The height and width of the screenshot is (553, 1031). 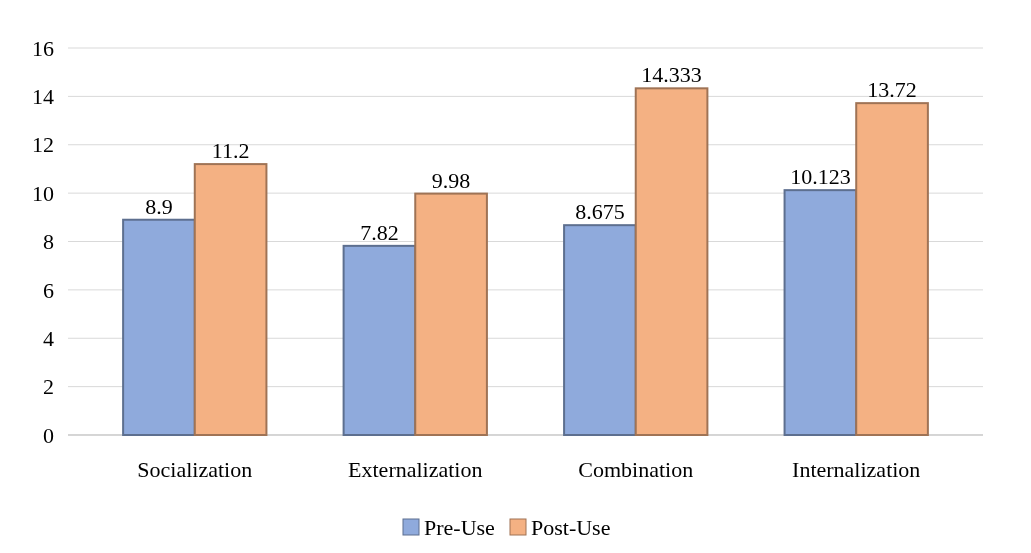 What do you see at coordinates (671, 75) in the screenshot?
I see `data-label: 14.333` at bounding box center [671, 75].